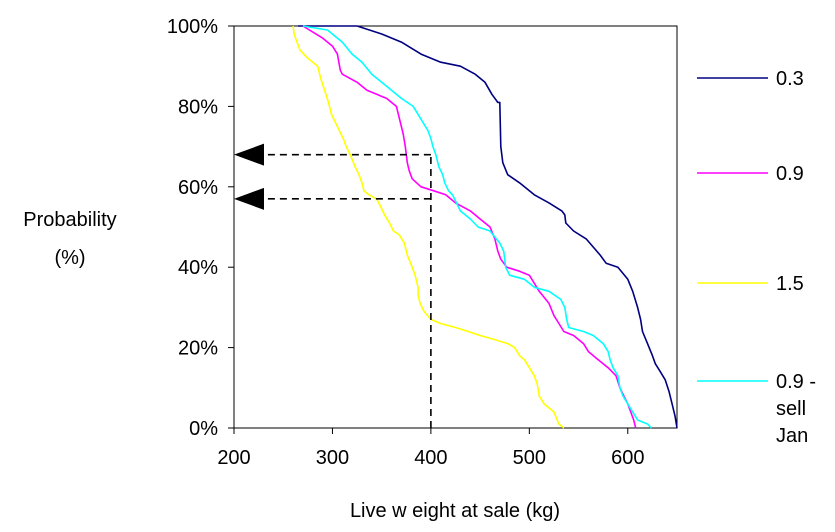  I want to click on legend: 0.3 0.9 1.5 0.9 -sell Jan, so click(756, 257).